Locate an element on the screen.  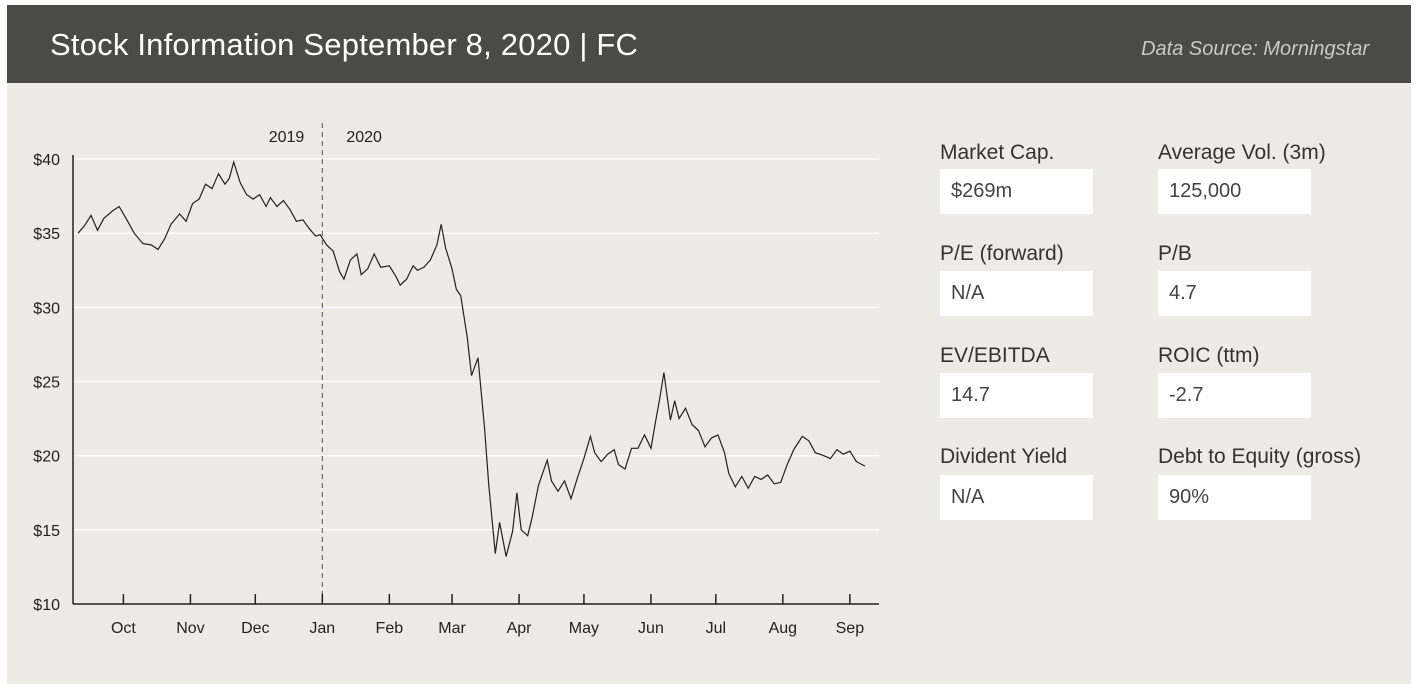
x-tick-label: Apr is located at coordinates (520, 628).